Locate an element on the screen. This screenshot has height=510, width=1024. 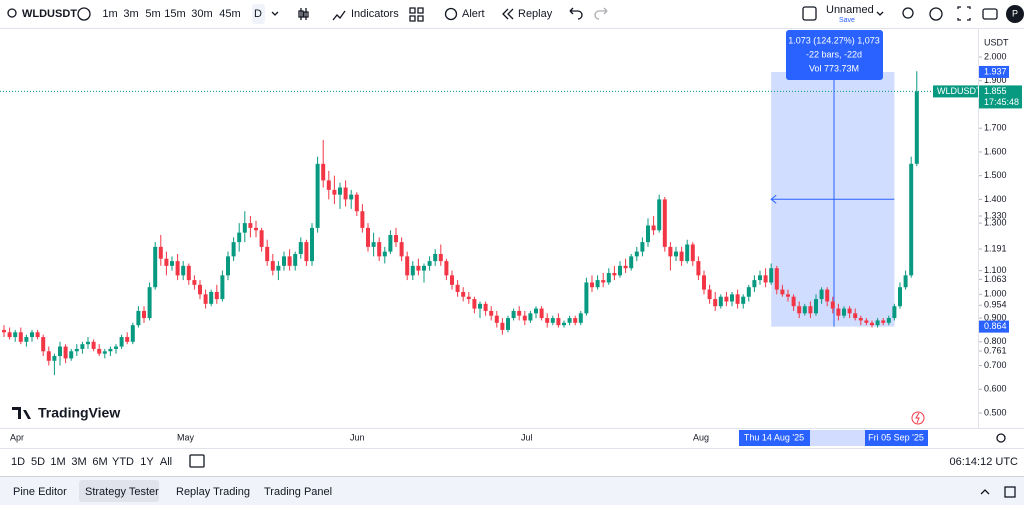
interval-menu is located at coordinates (275, 13).